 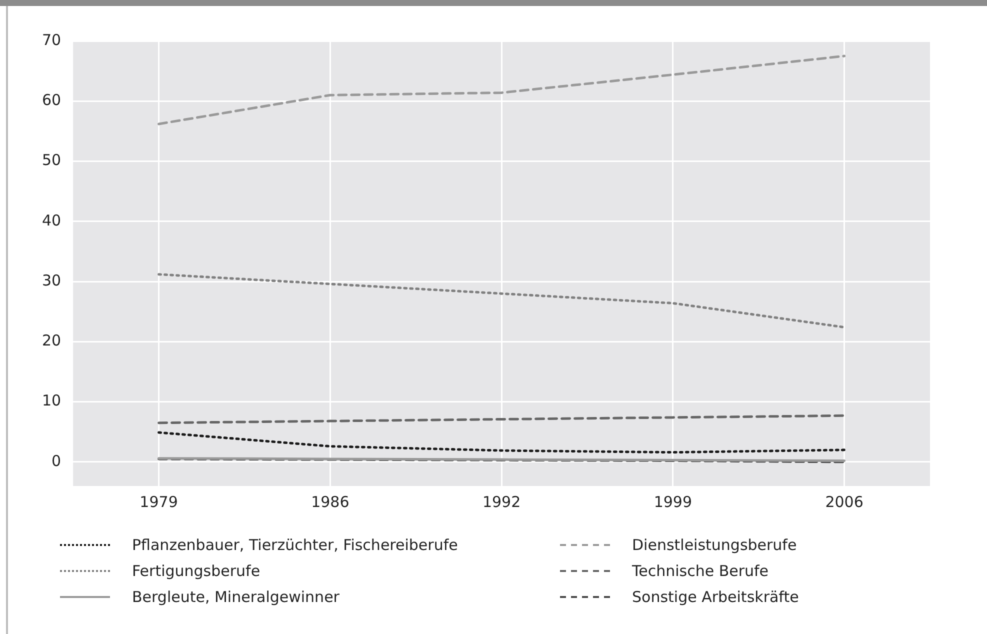 What do you see at coordinates (52, 100) in the screenshot?
I see `y-tick-label: 60` at bounding box center [52, 100].